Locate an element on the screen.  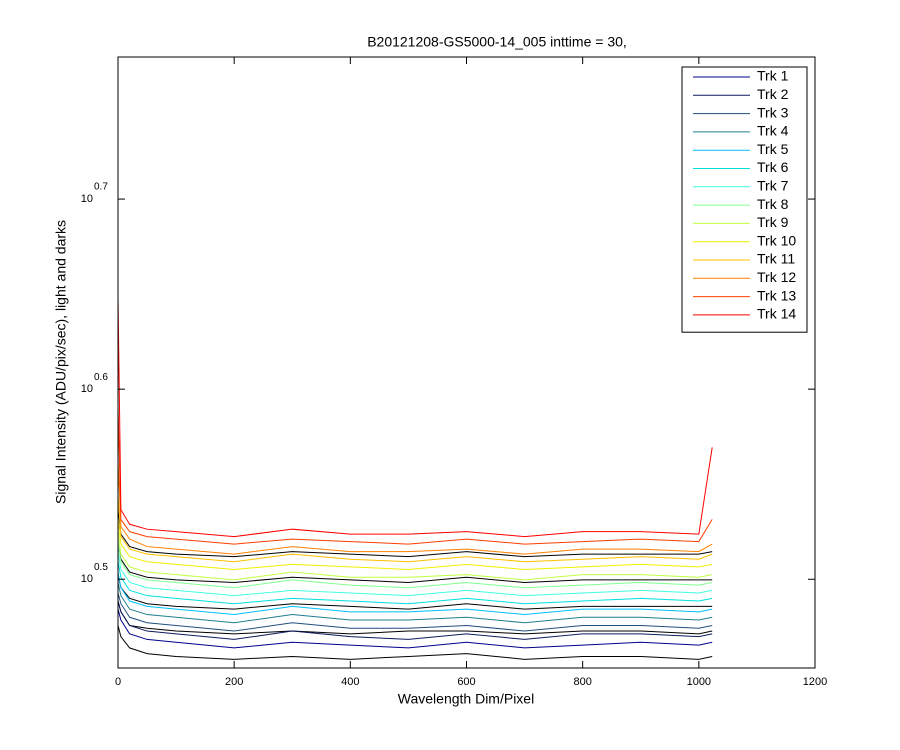
legend-label: Trk 6 is located at coordinates (773, 167).